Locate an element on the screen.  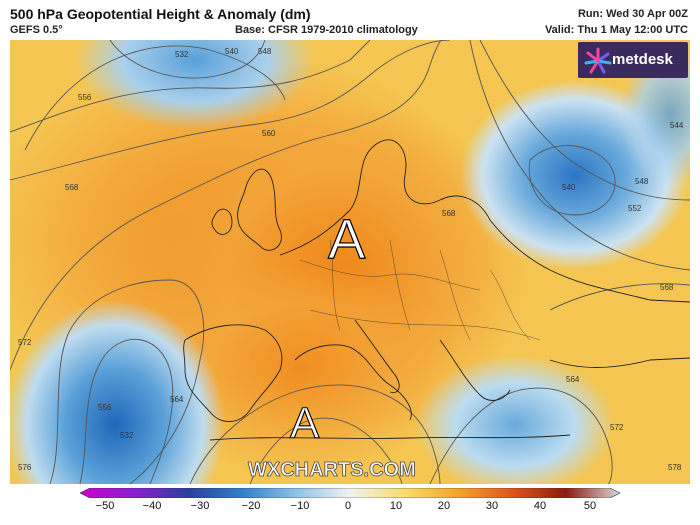
country-borders is located at coordinates (420, 290).